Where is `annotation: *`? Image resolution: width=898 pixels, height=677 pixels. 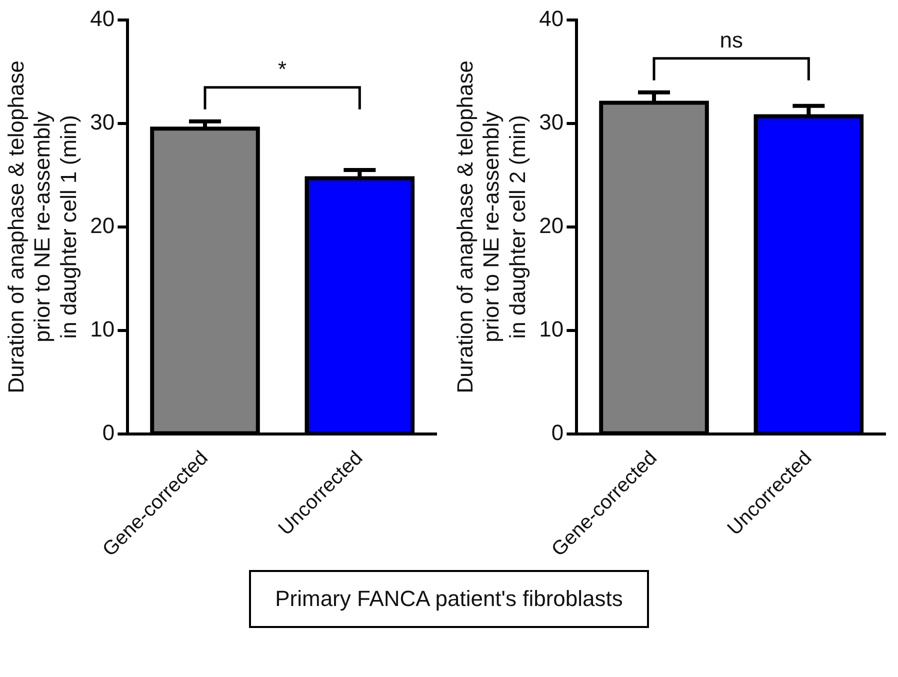
annotation: * is located at coordinates (283, 69).